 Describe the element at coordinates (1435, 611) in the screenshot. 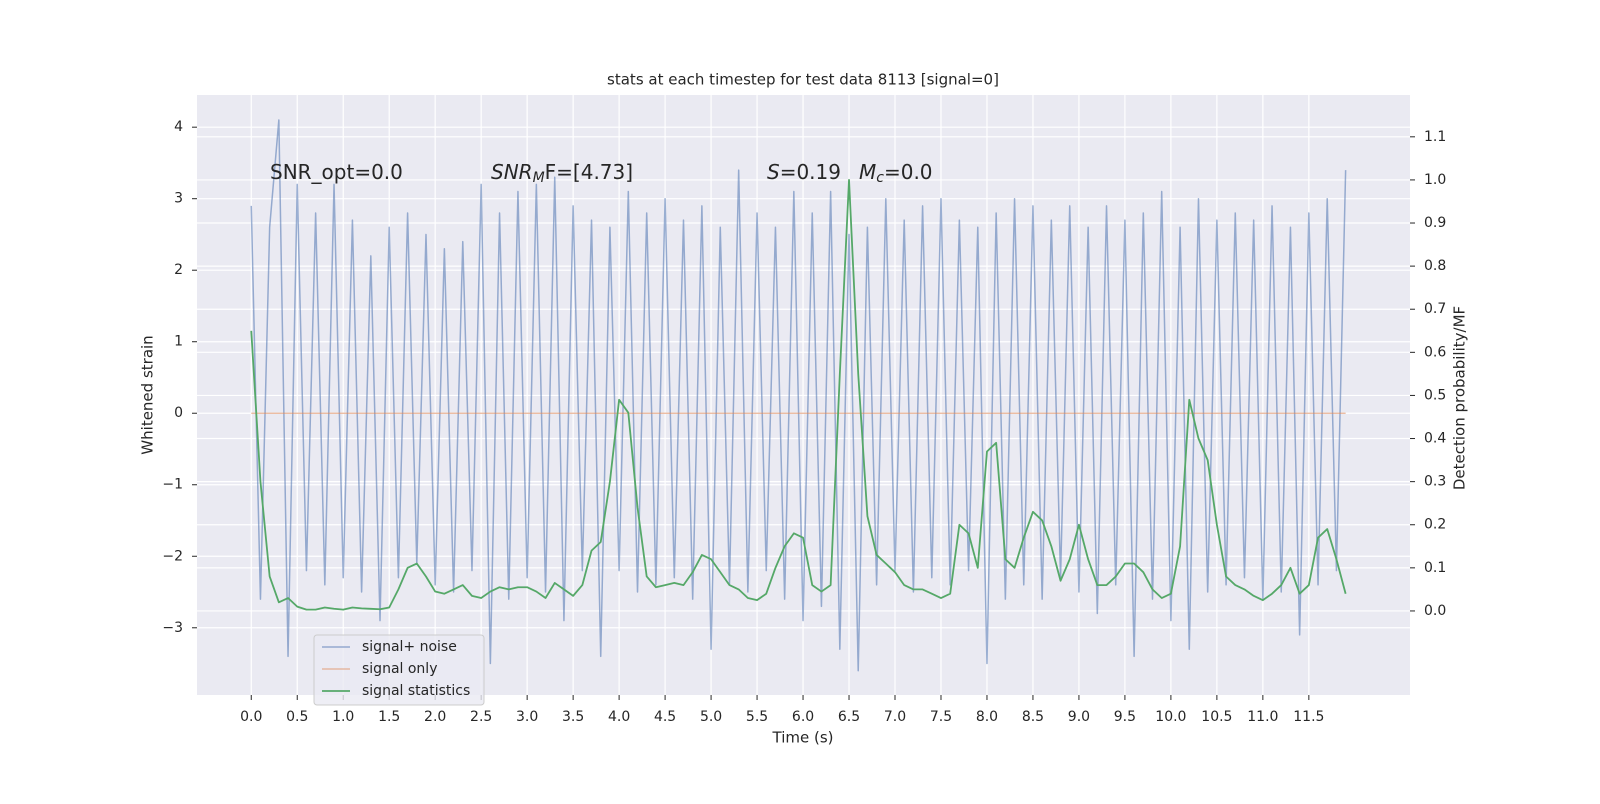

I see `y2-tick-label: 0.0` at that location.